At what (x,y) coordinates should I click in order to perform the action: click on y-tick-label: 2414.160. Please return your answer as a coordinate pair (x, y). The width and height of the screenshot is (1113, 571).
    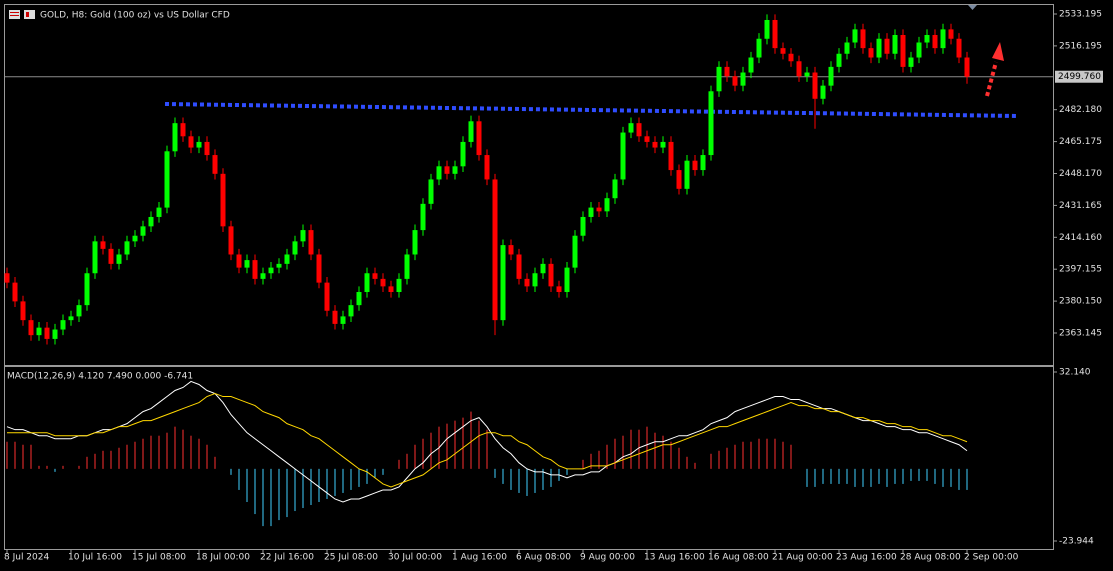
    Looking at the image, I should click on (1080, 238).